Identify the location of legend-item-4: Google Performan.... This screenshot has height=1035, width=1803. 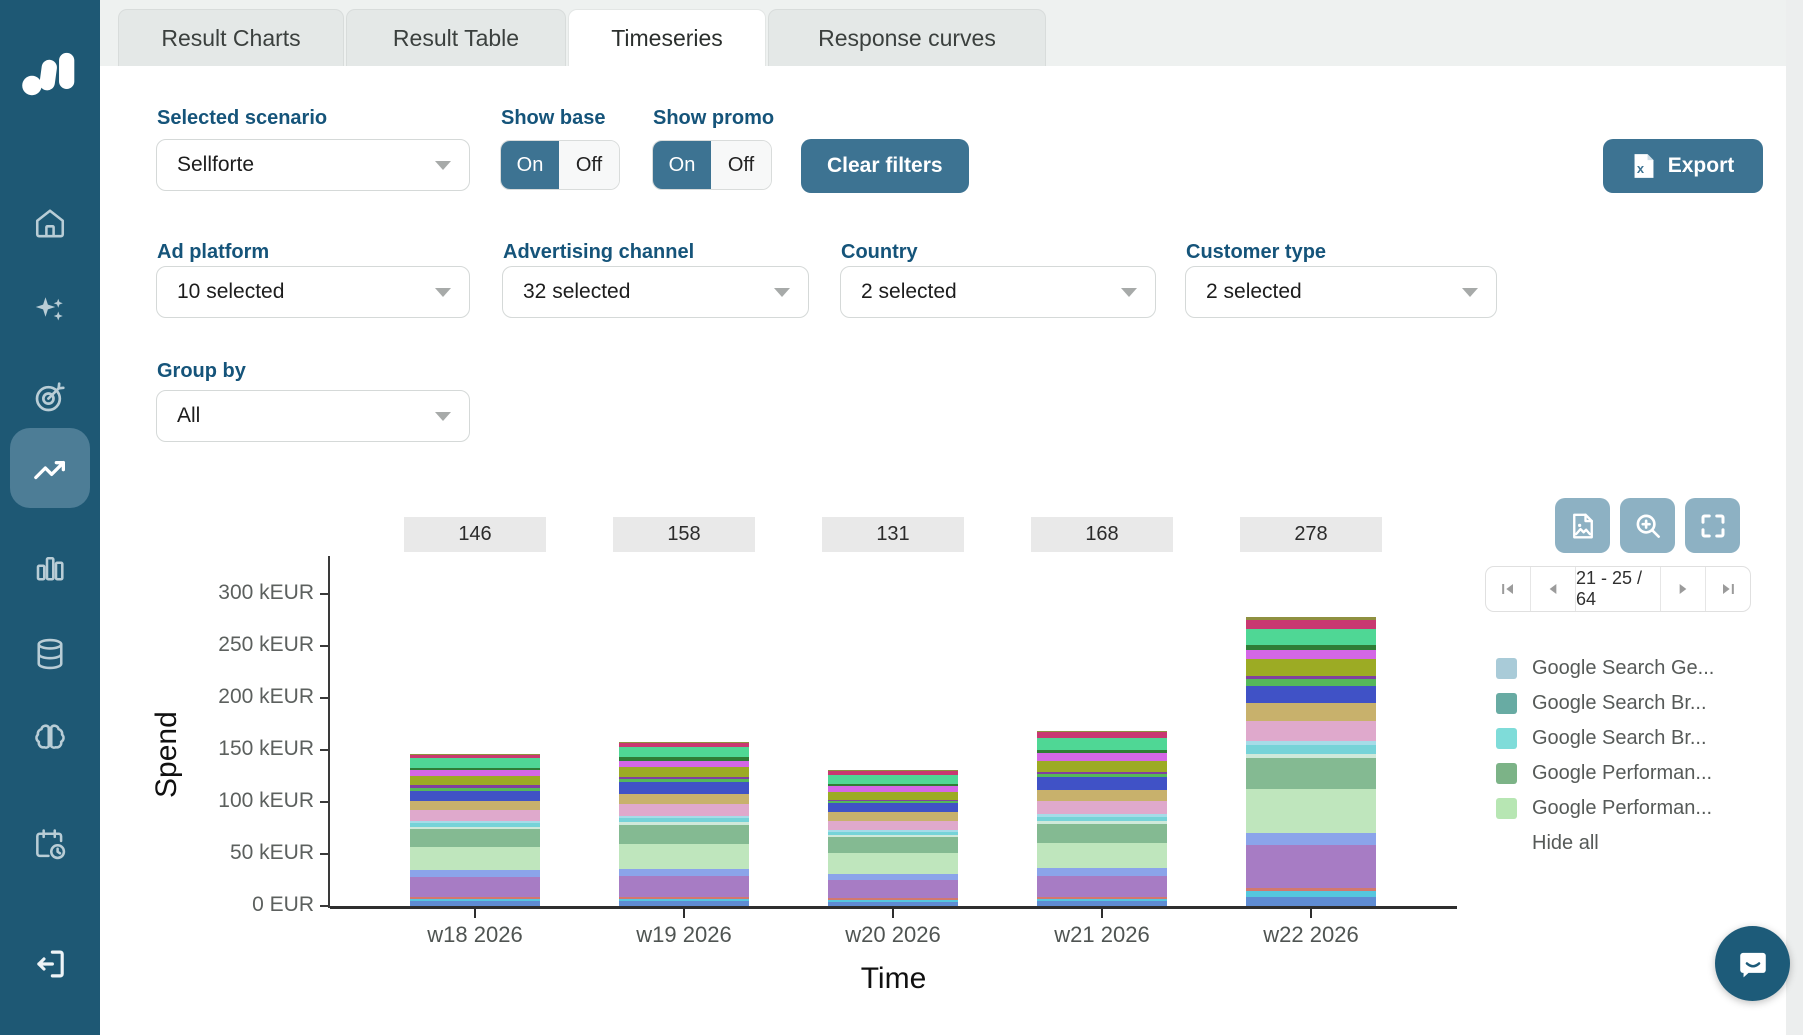
(1605, 808).